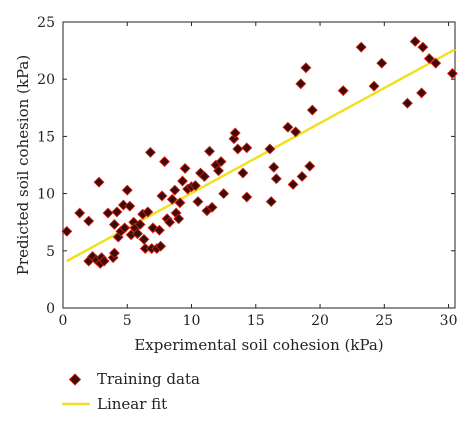  Describe the element at coordinates (127, 321) in the screenshot. I see `x-tick-label: 5` at that location.